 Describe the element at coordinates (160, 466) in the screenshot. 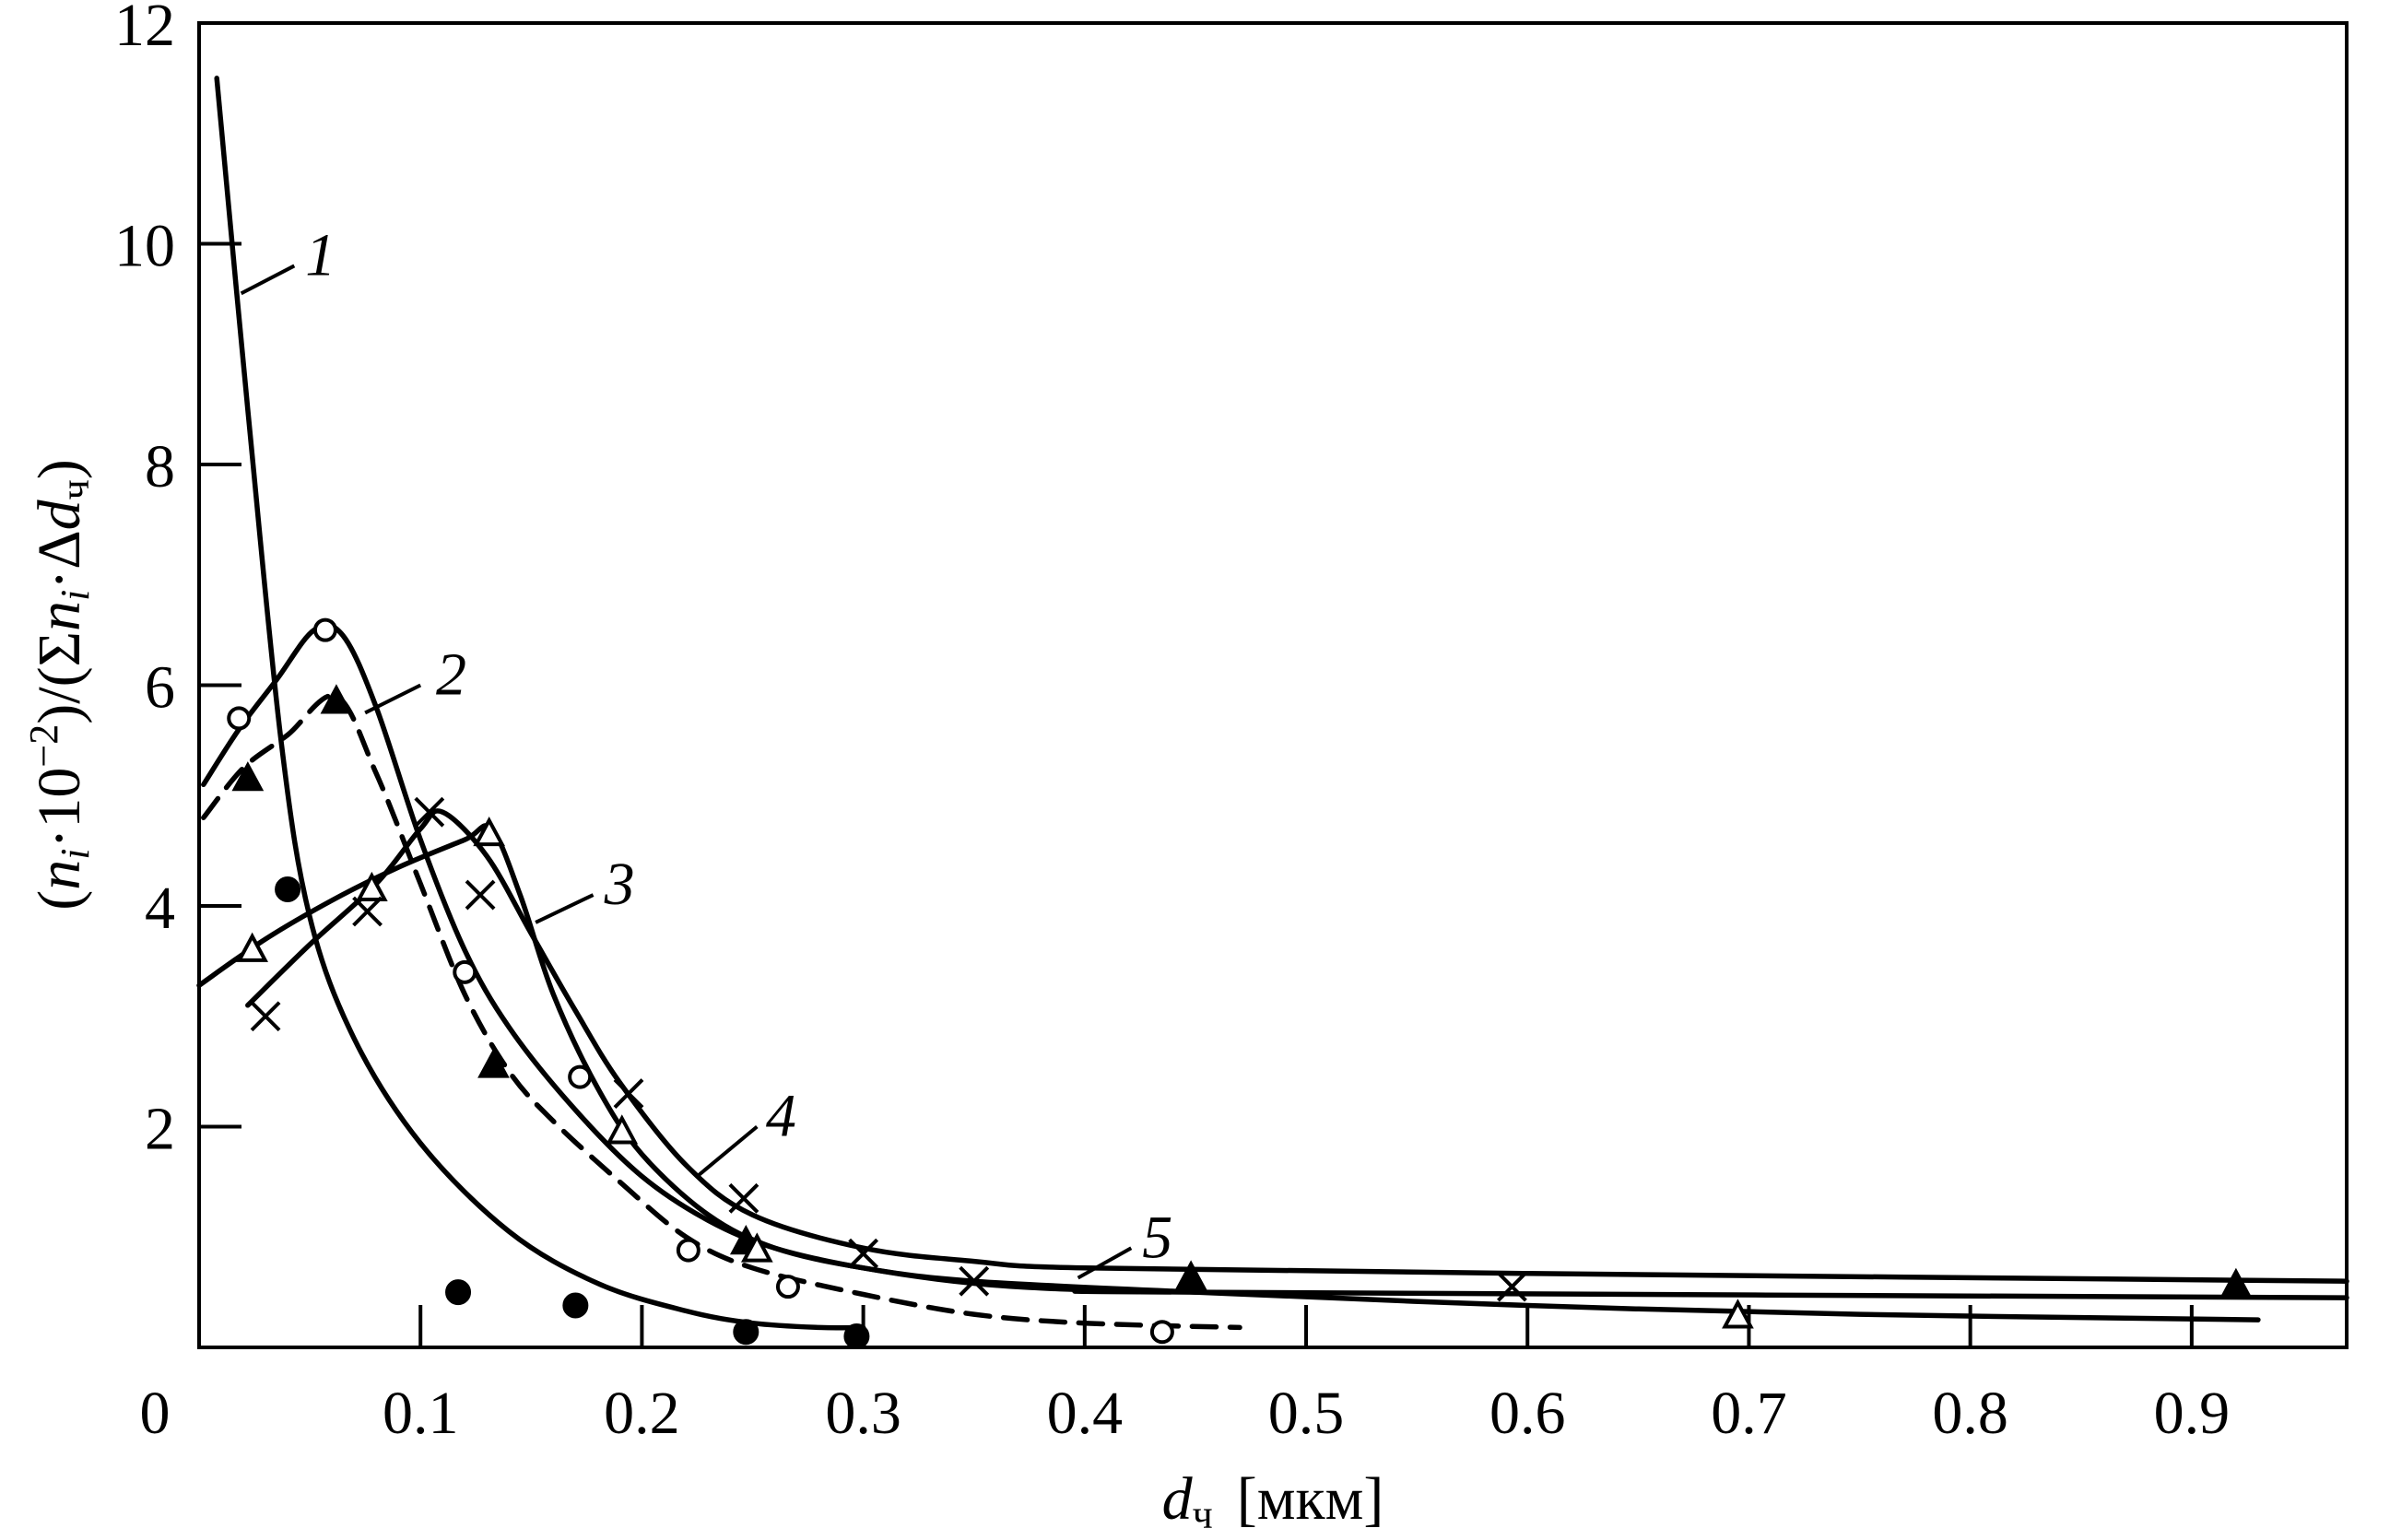

I see `y-tick-label: 8` at that location.